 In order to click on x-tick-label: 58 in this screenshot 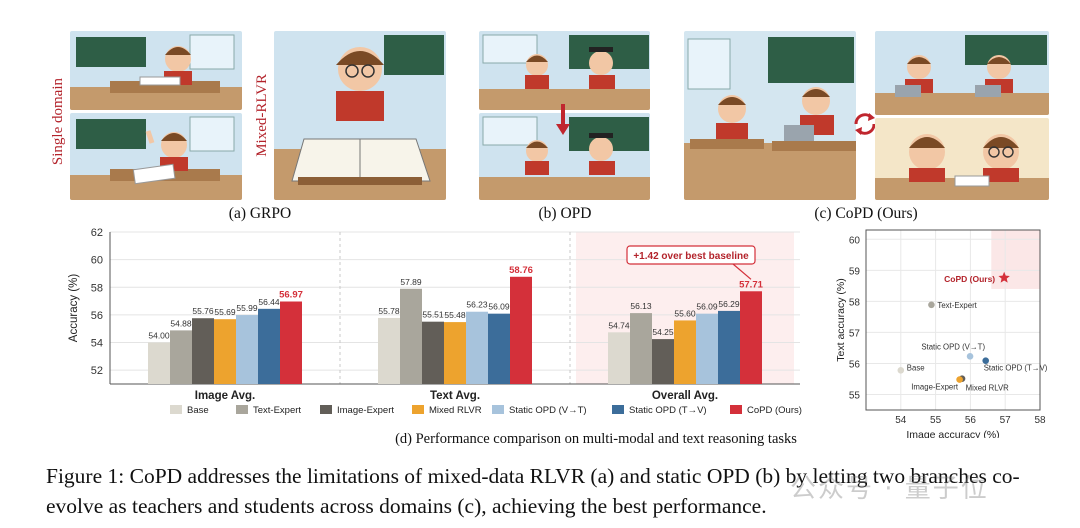, I will do `click(1040, 420)`.